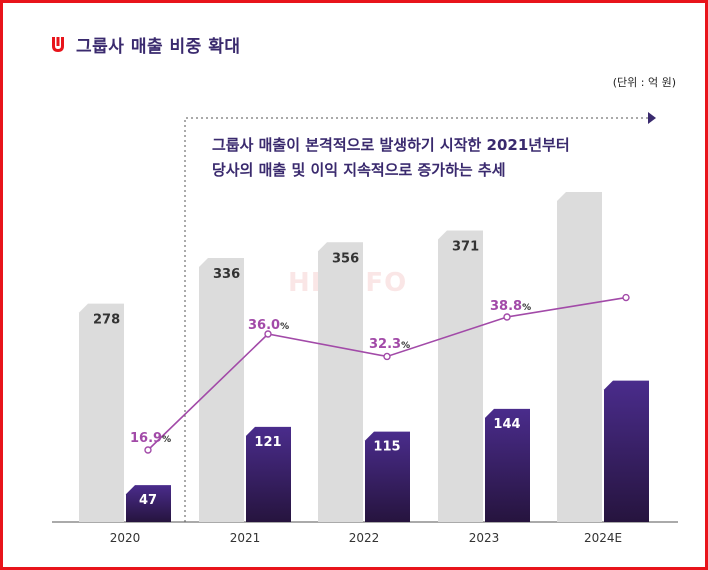 The height and width of the screenshot is (570, 708). Describe the element at coordinates (359, 170) in the screenshot. I see `annotation-line-2: 당사의 매출 및 이익 지속적으로 증가하는 추세` at that location.